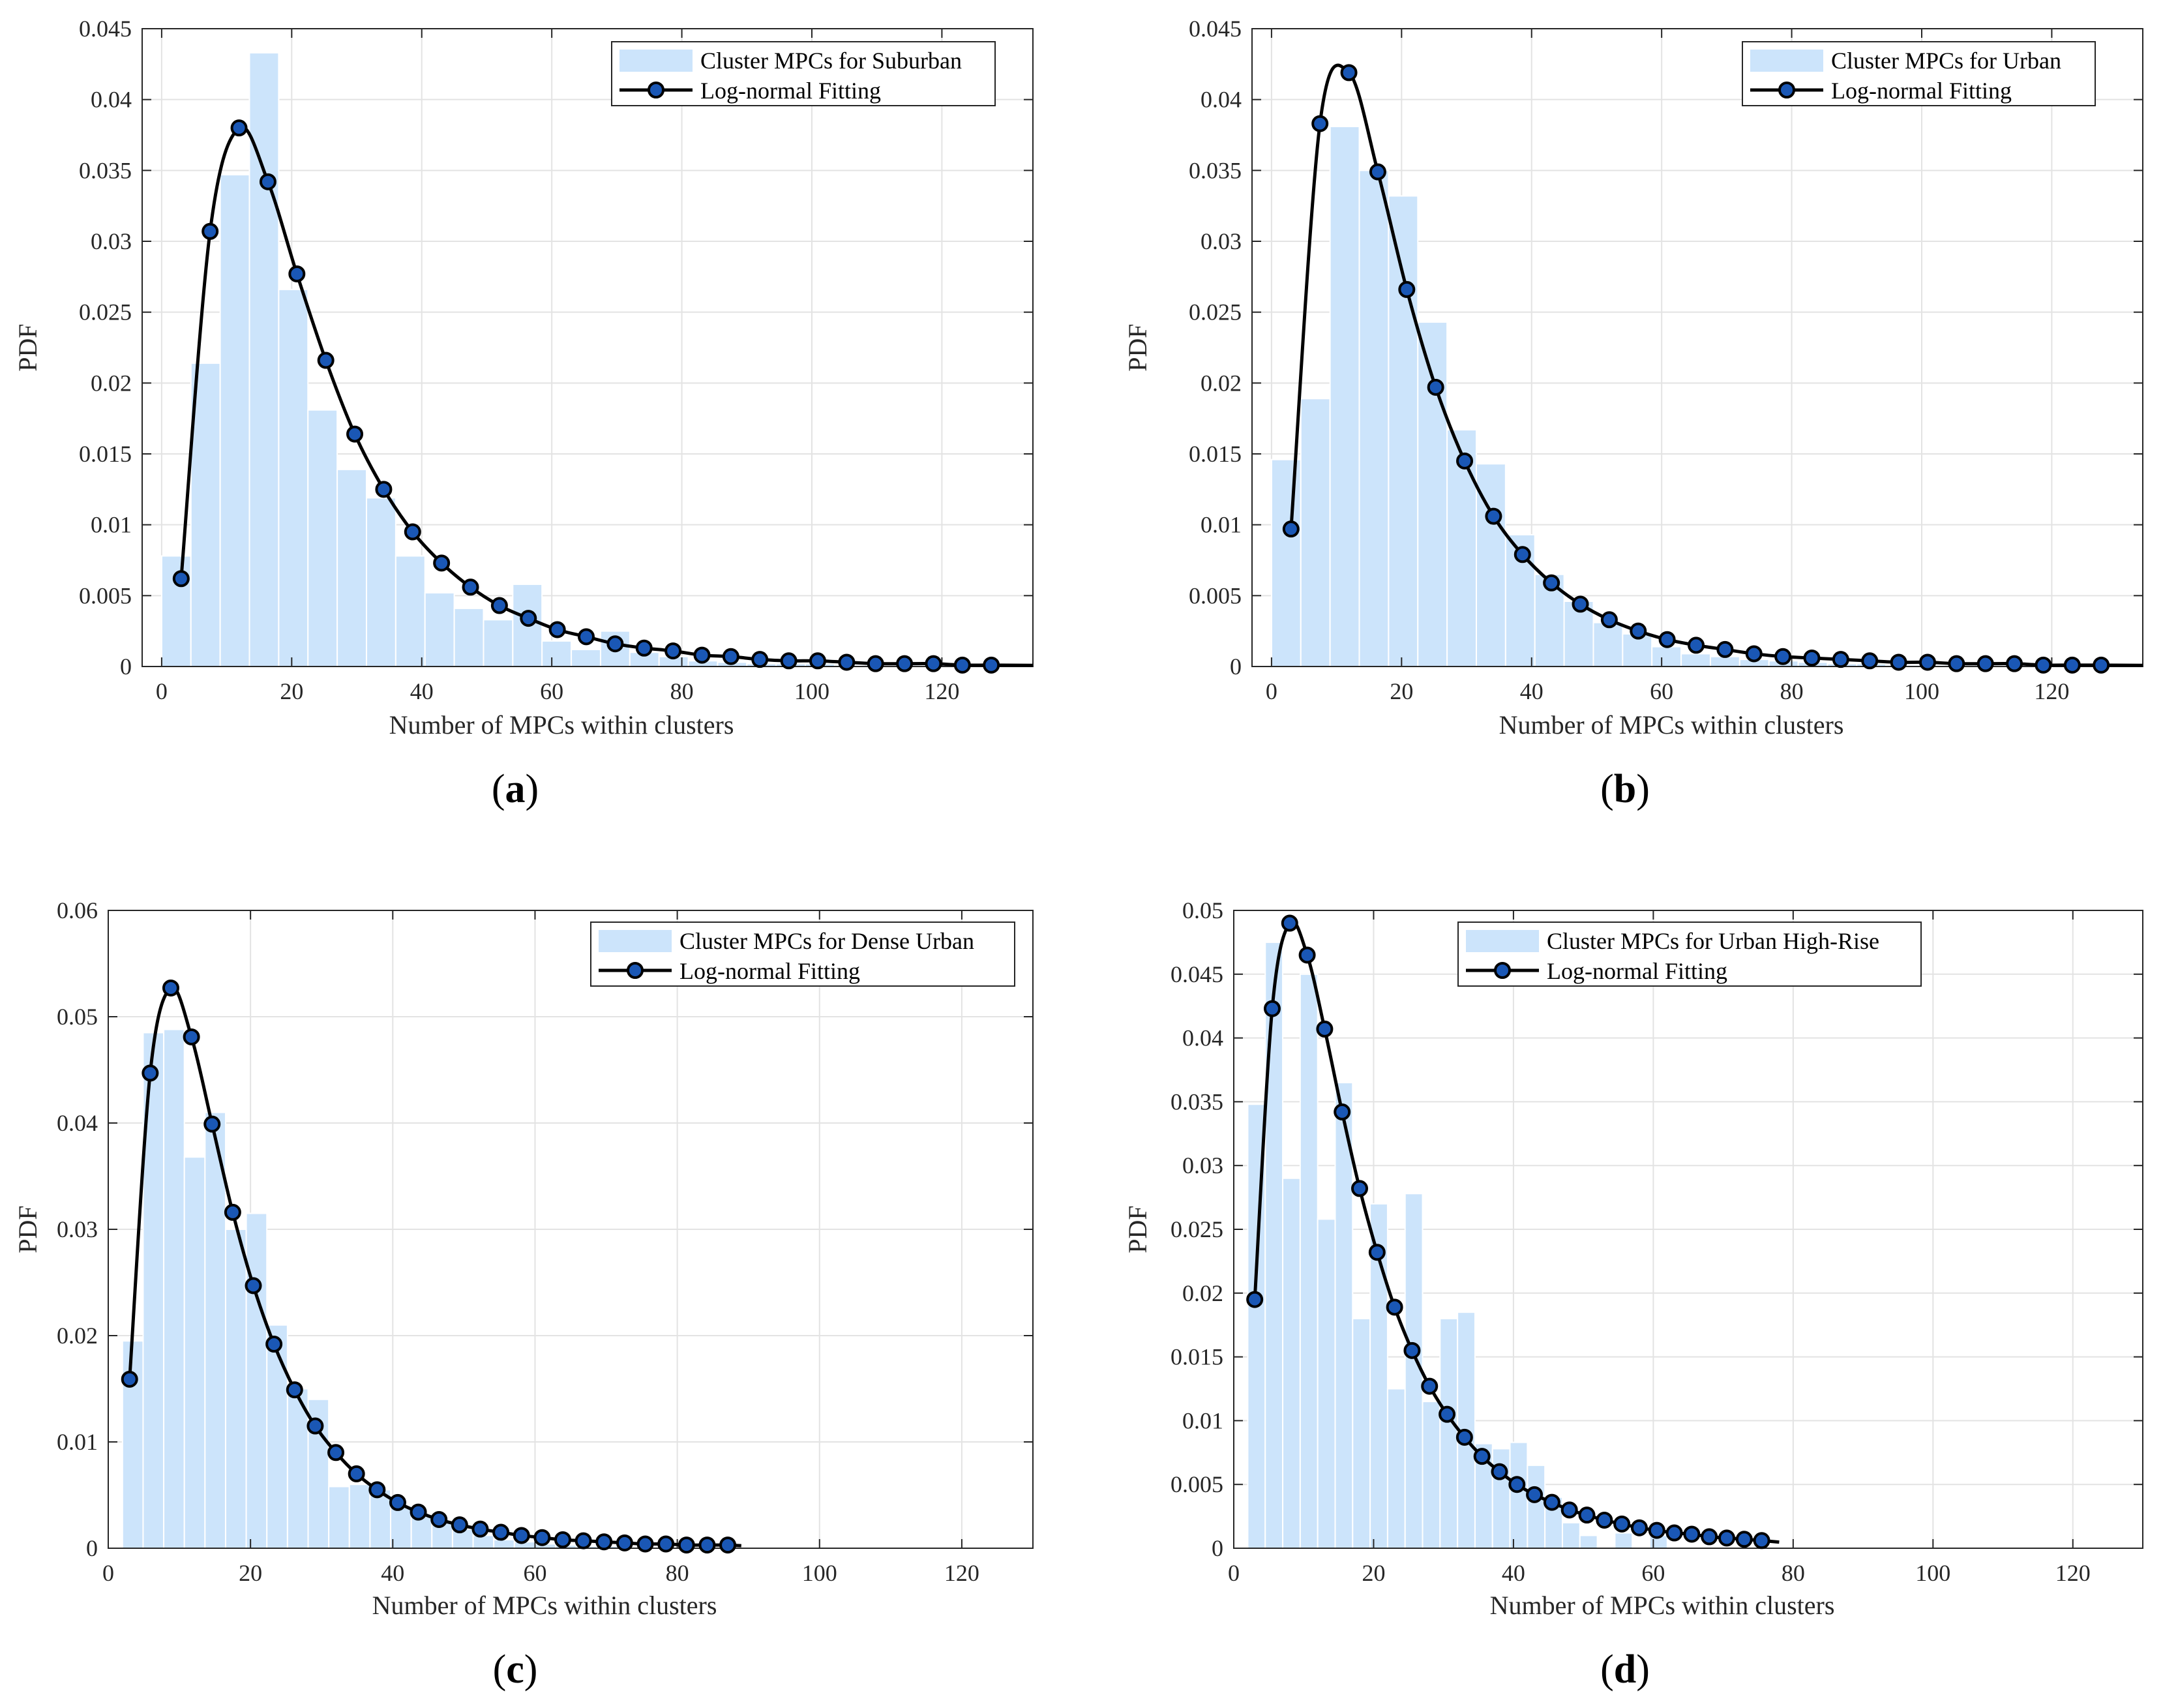 Image resolution: width=2163 pixels, height=1708 pixels. What do you see at coordinates (27, 1229) in the screenshot?
I see `y-axis-label: PDF` at bounding box center [27, 1229].